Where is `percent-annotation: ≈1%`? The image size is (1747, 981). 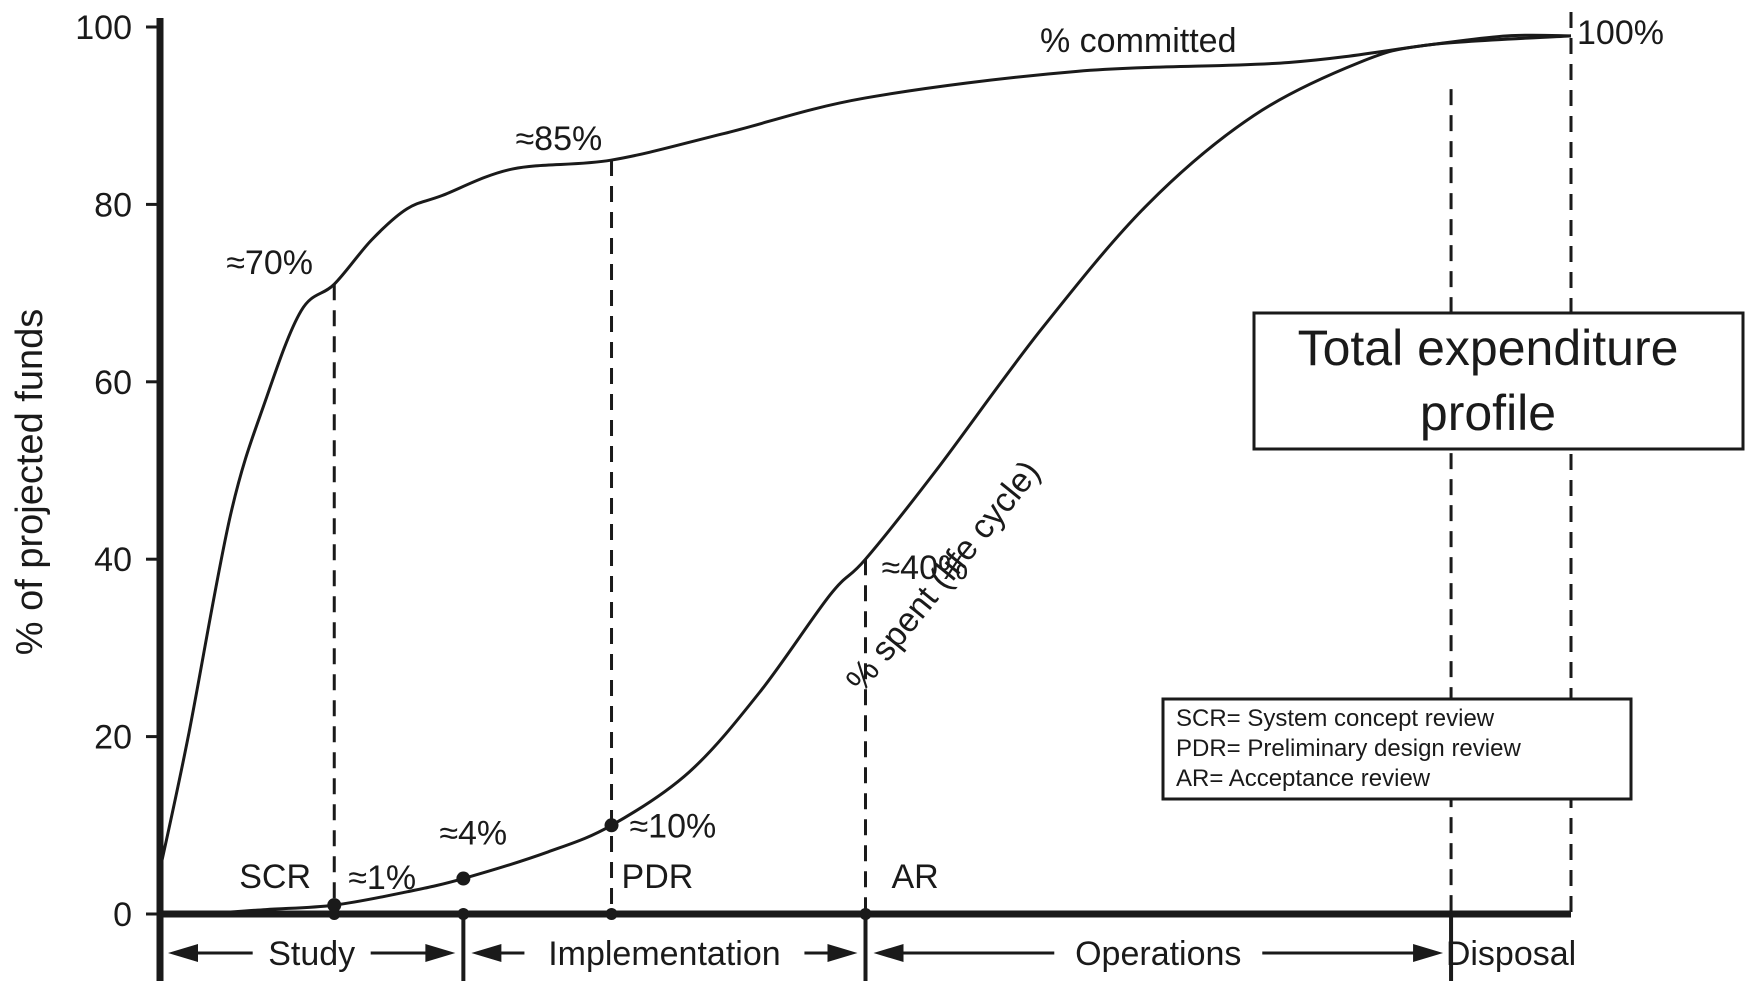 percent-annotation: ≈1% is located at coordinates (382, 878).